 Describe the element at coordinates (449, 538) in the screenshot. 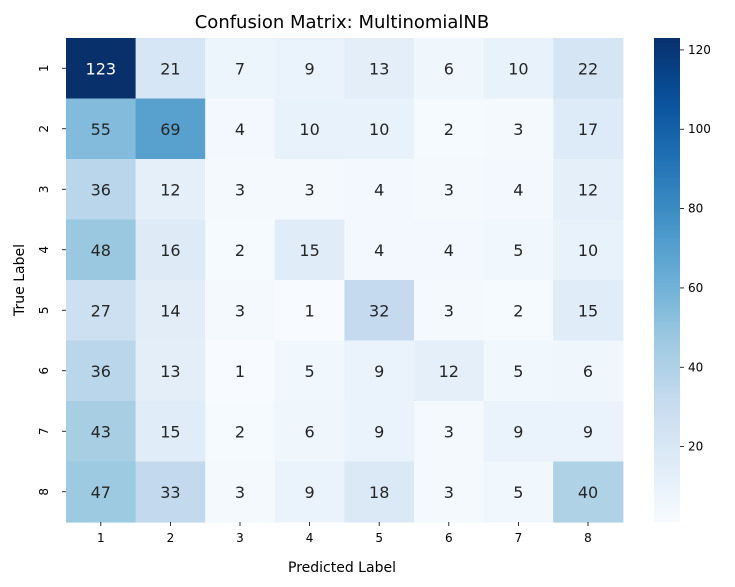

I see `x-tick-label: 6` at that location.